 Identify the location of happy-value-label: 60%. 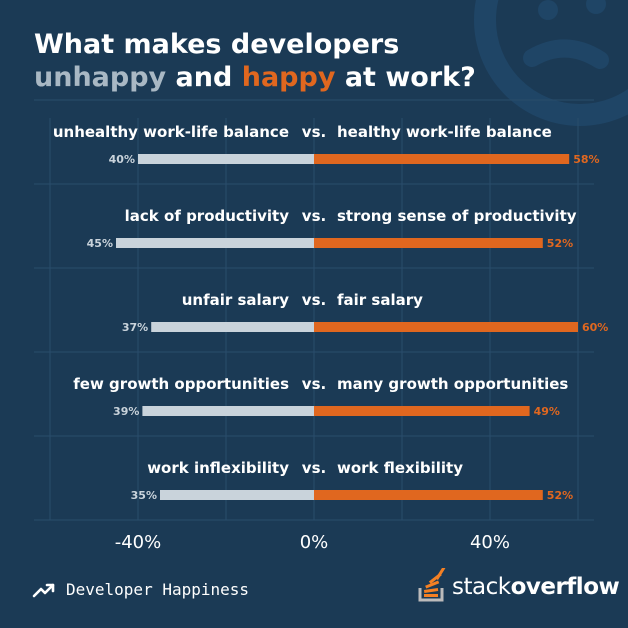
(595, 327).